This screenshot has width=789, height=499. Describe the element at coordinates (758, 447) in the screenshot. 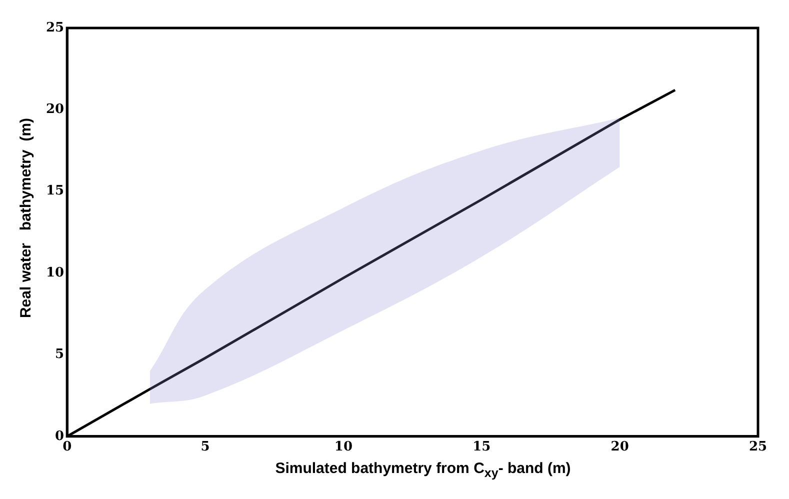

I see `x-tick-label: 25` at that location.